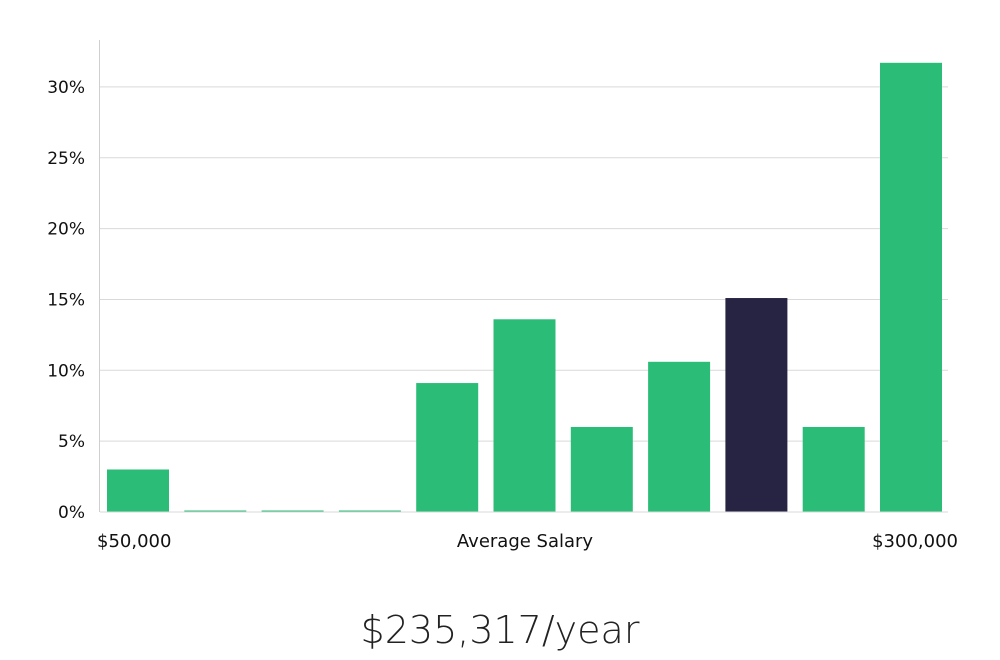 Image resolution: width=1000 pixels, height=660 pixels. I want to click on y-tick-label: 10%, so click(66, 371).